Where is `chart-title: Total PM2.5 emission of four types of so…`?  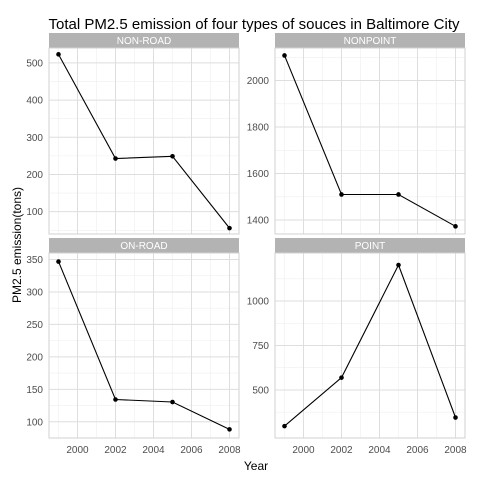
chart-title: Total PM2.5 emission of four types of so… is located at coordinates (254, 24).